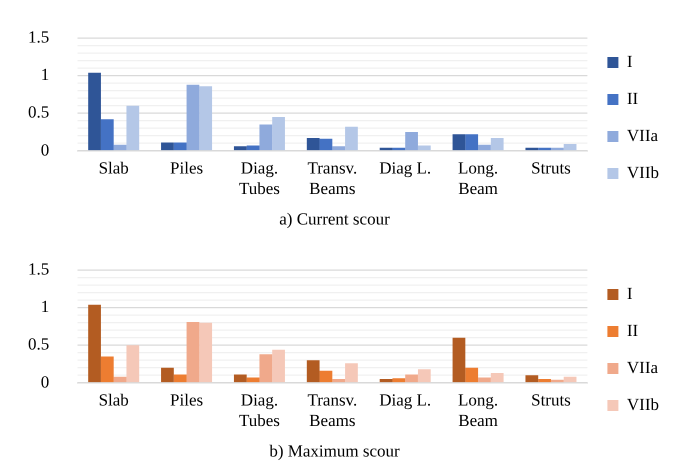 The width and height of the screenshot is (679, 465). What do you see at coordinates (334, 450) in the screenshot?
I see `text: b) Maximum scour` at bounding box center [334, 450].